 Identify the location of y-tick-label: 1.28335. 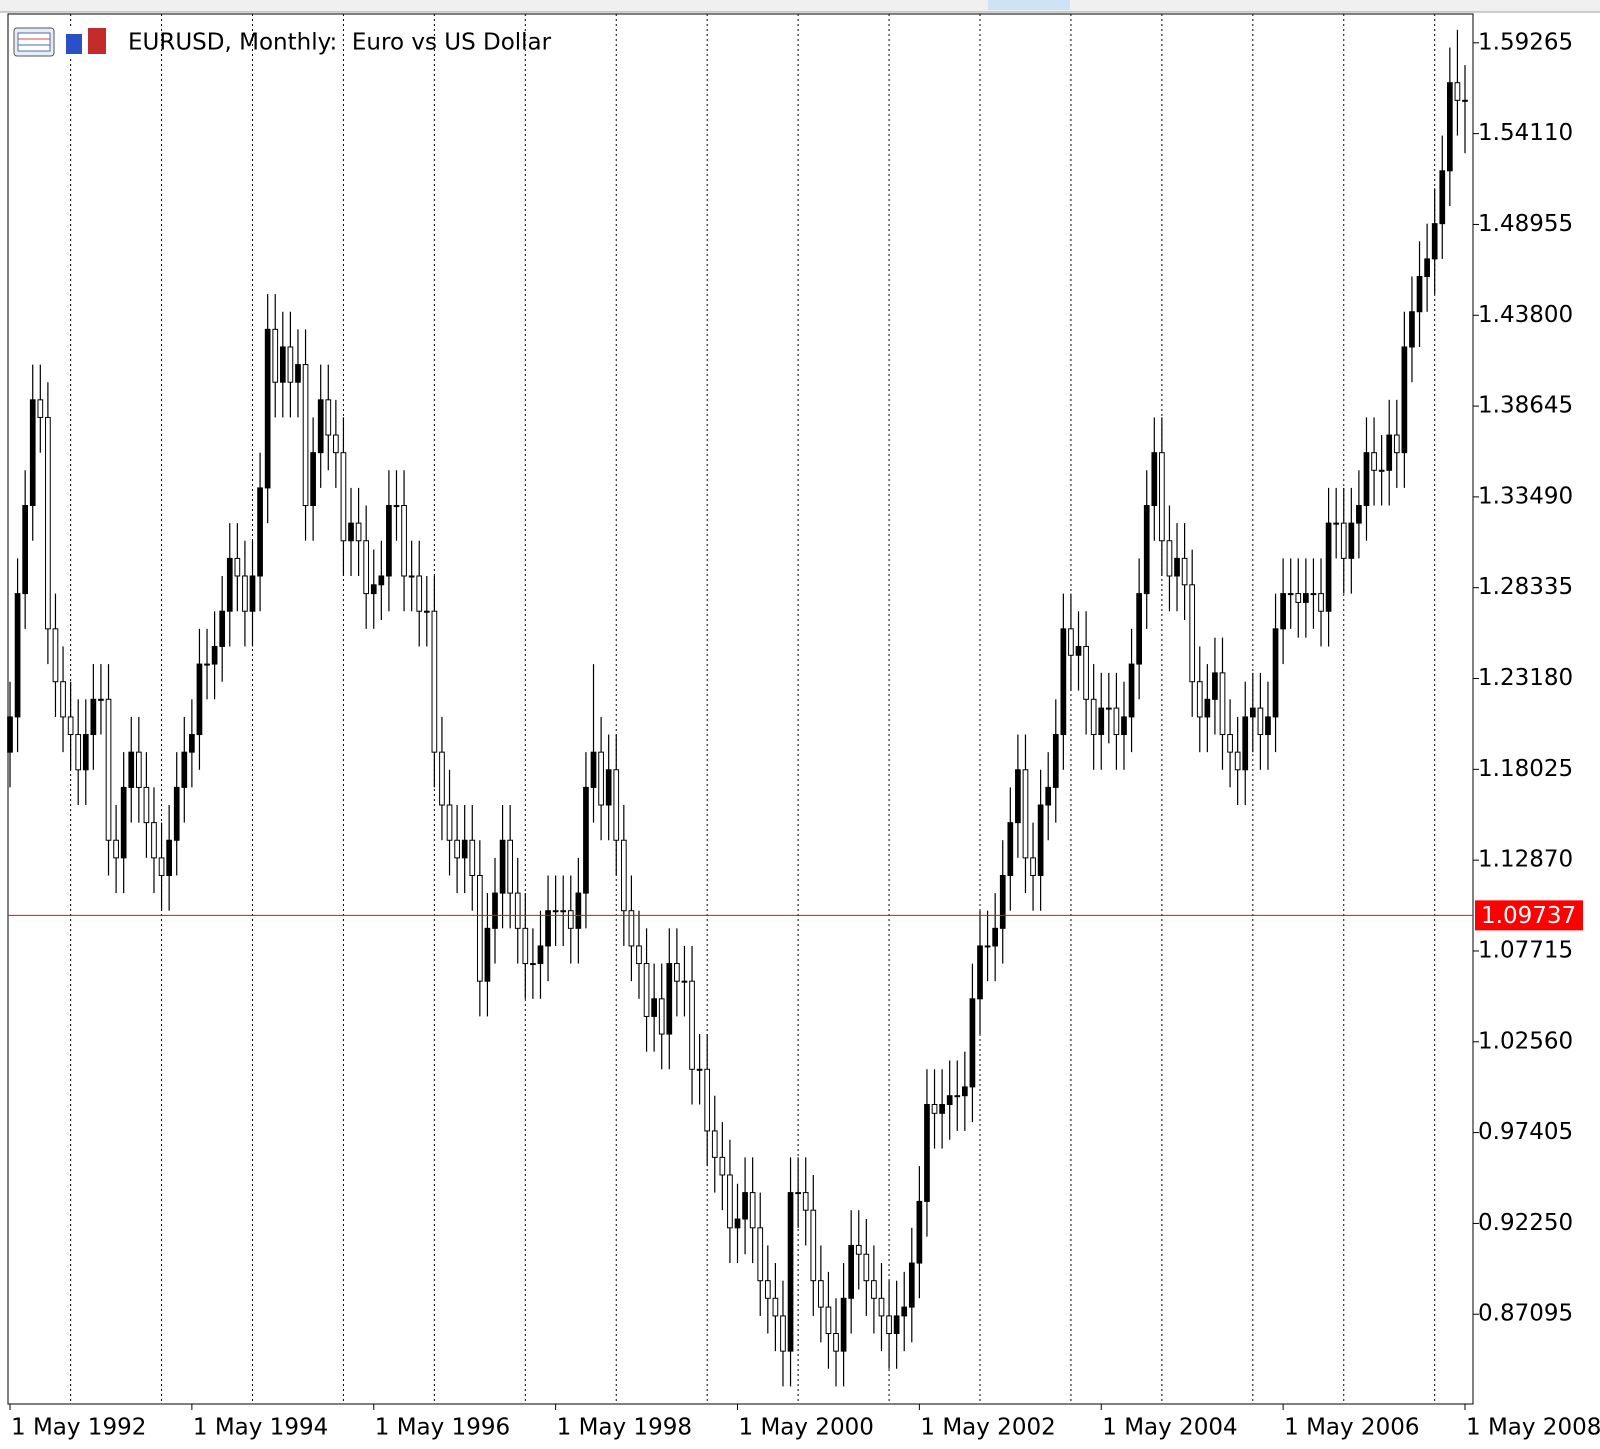
(1525, 587).